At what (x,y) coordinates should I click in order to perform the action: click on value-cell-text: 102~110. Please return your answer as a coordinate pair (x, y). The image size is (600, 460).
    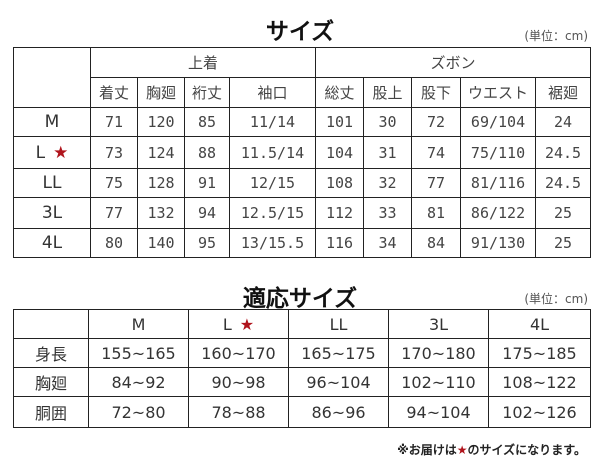
    Looking at the image, I should click on (438, 382).